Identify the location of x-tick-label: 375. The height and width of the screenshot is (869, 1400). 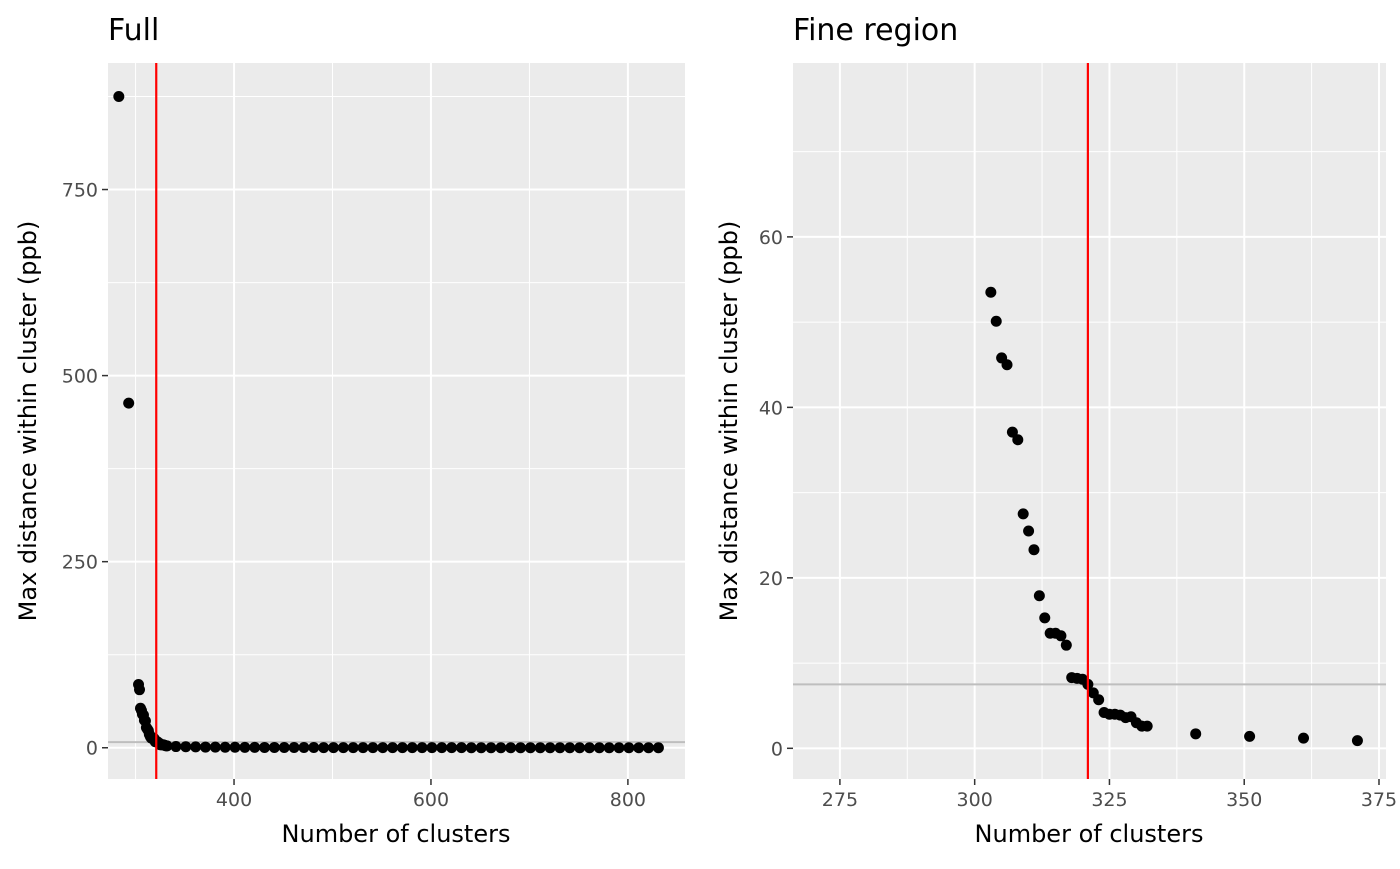
(1379, 800).